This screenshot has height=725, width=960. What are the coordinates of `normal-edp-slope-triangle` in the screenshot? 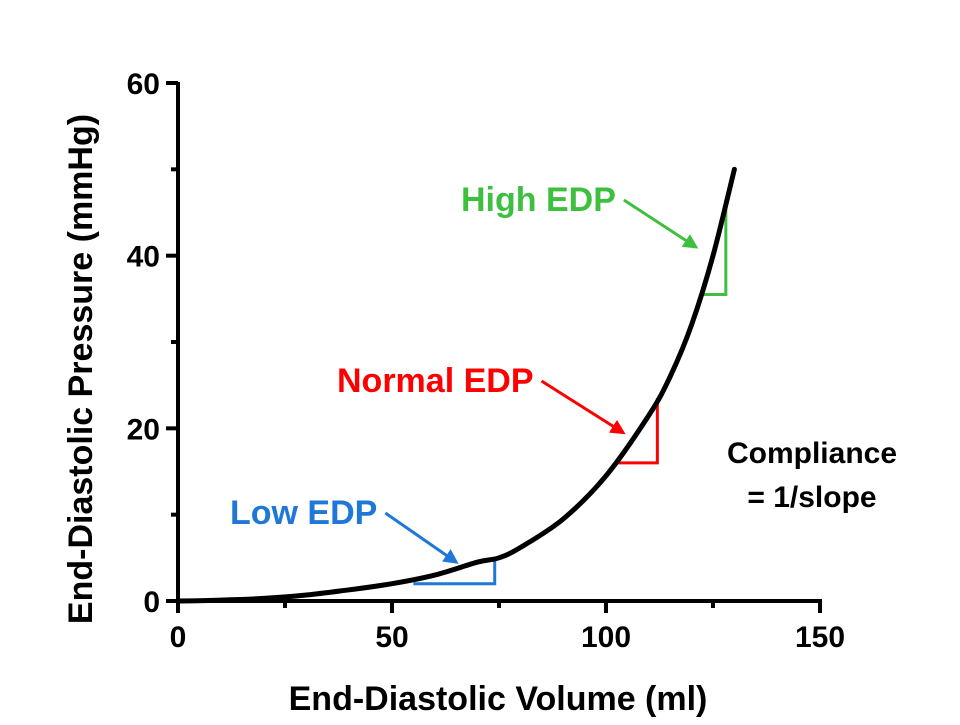 It's located at (636, 431).